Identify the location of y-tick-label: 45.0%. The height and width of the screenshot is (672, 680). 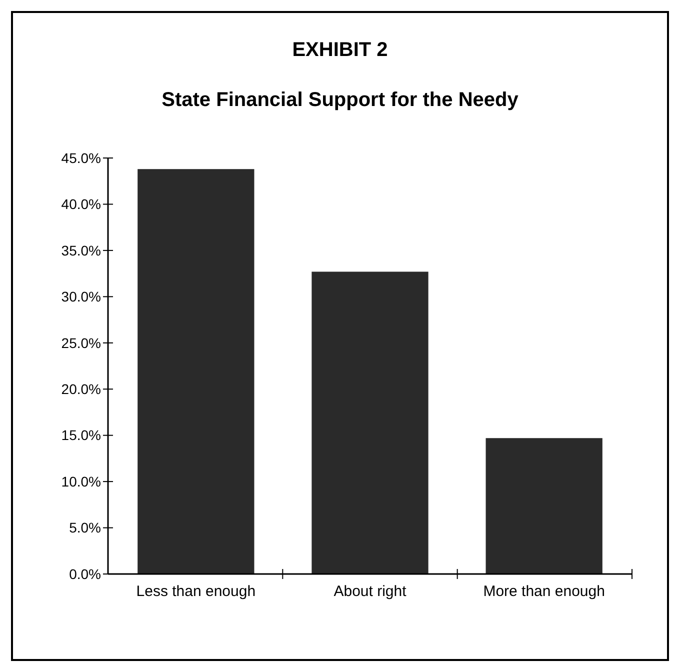
(81, 158).